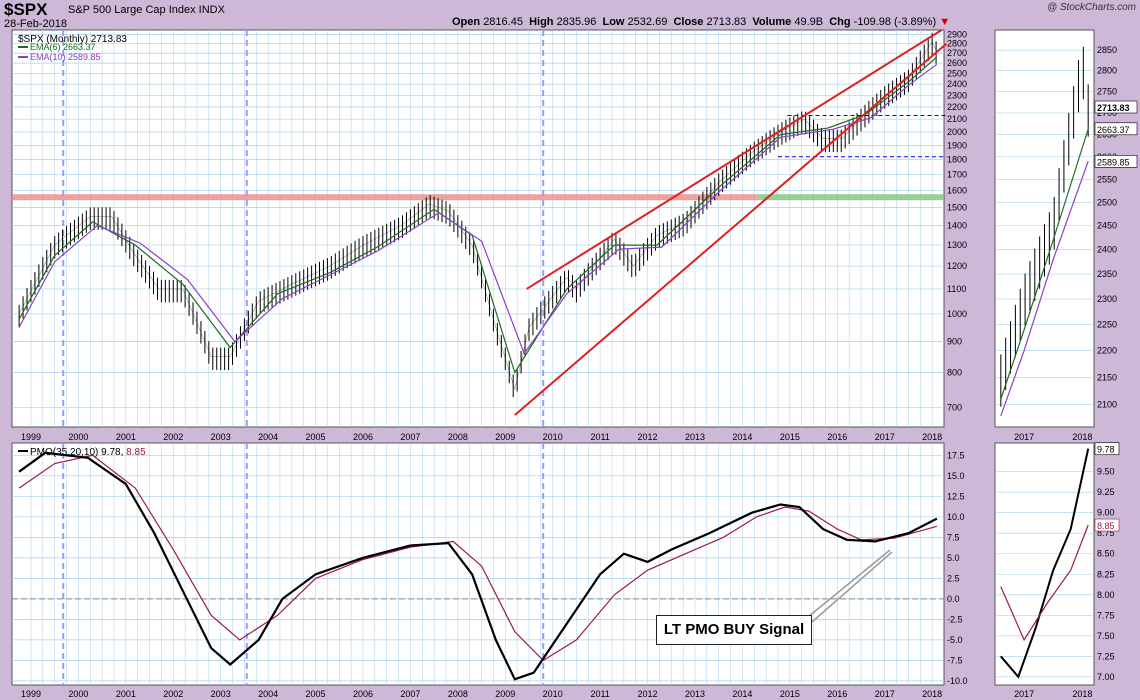 The height and width of the screenshot is (700, 1140). Describe the element at coordinates (895, 22) in the screenshot. I see `chg-value: -109.98 (-3.89%)` at that location.